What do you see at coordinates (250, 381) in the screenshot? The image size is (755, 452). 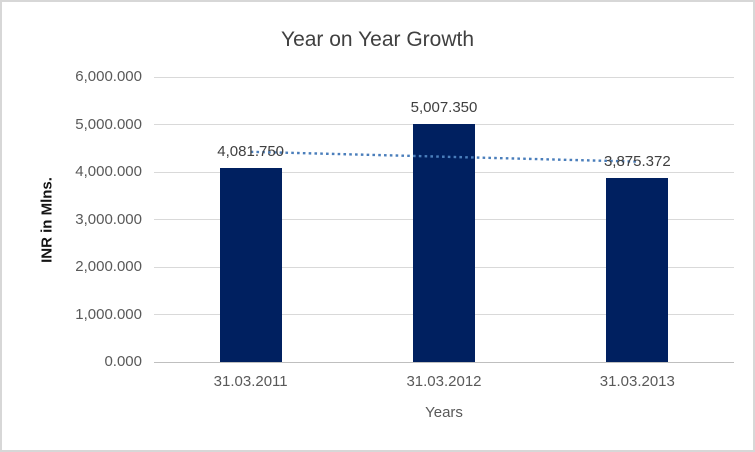 I see `x-tick-label: 31.03.2011` at bounding box center [250, 381].